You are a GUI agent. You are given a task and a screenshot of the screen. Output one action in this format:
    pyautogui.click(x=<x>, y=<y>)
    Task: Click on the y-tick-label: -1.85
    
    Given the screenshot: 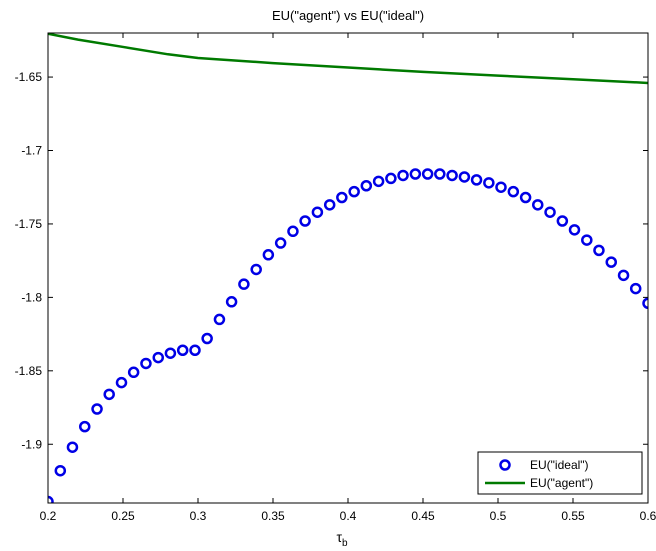 What is the action you would take?
    pyautogui.click(x=29, y=371)
    